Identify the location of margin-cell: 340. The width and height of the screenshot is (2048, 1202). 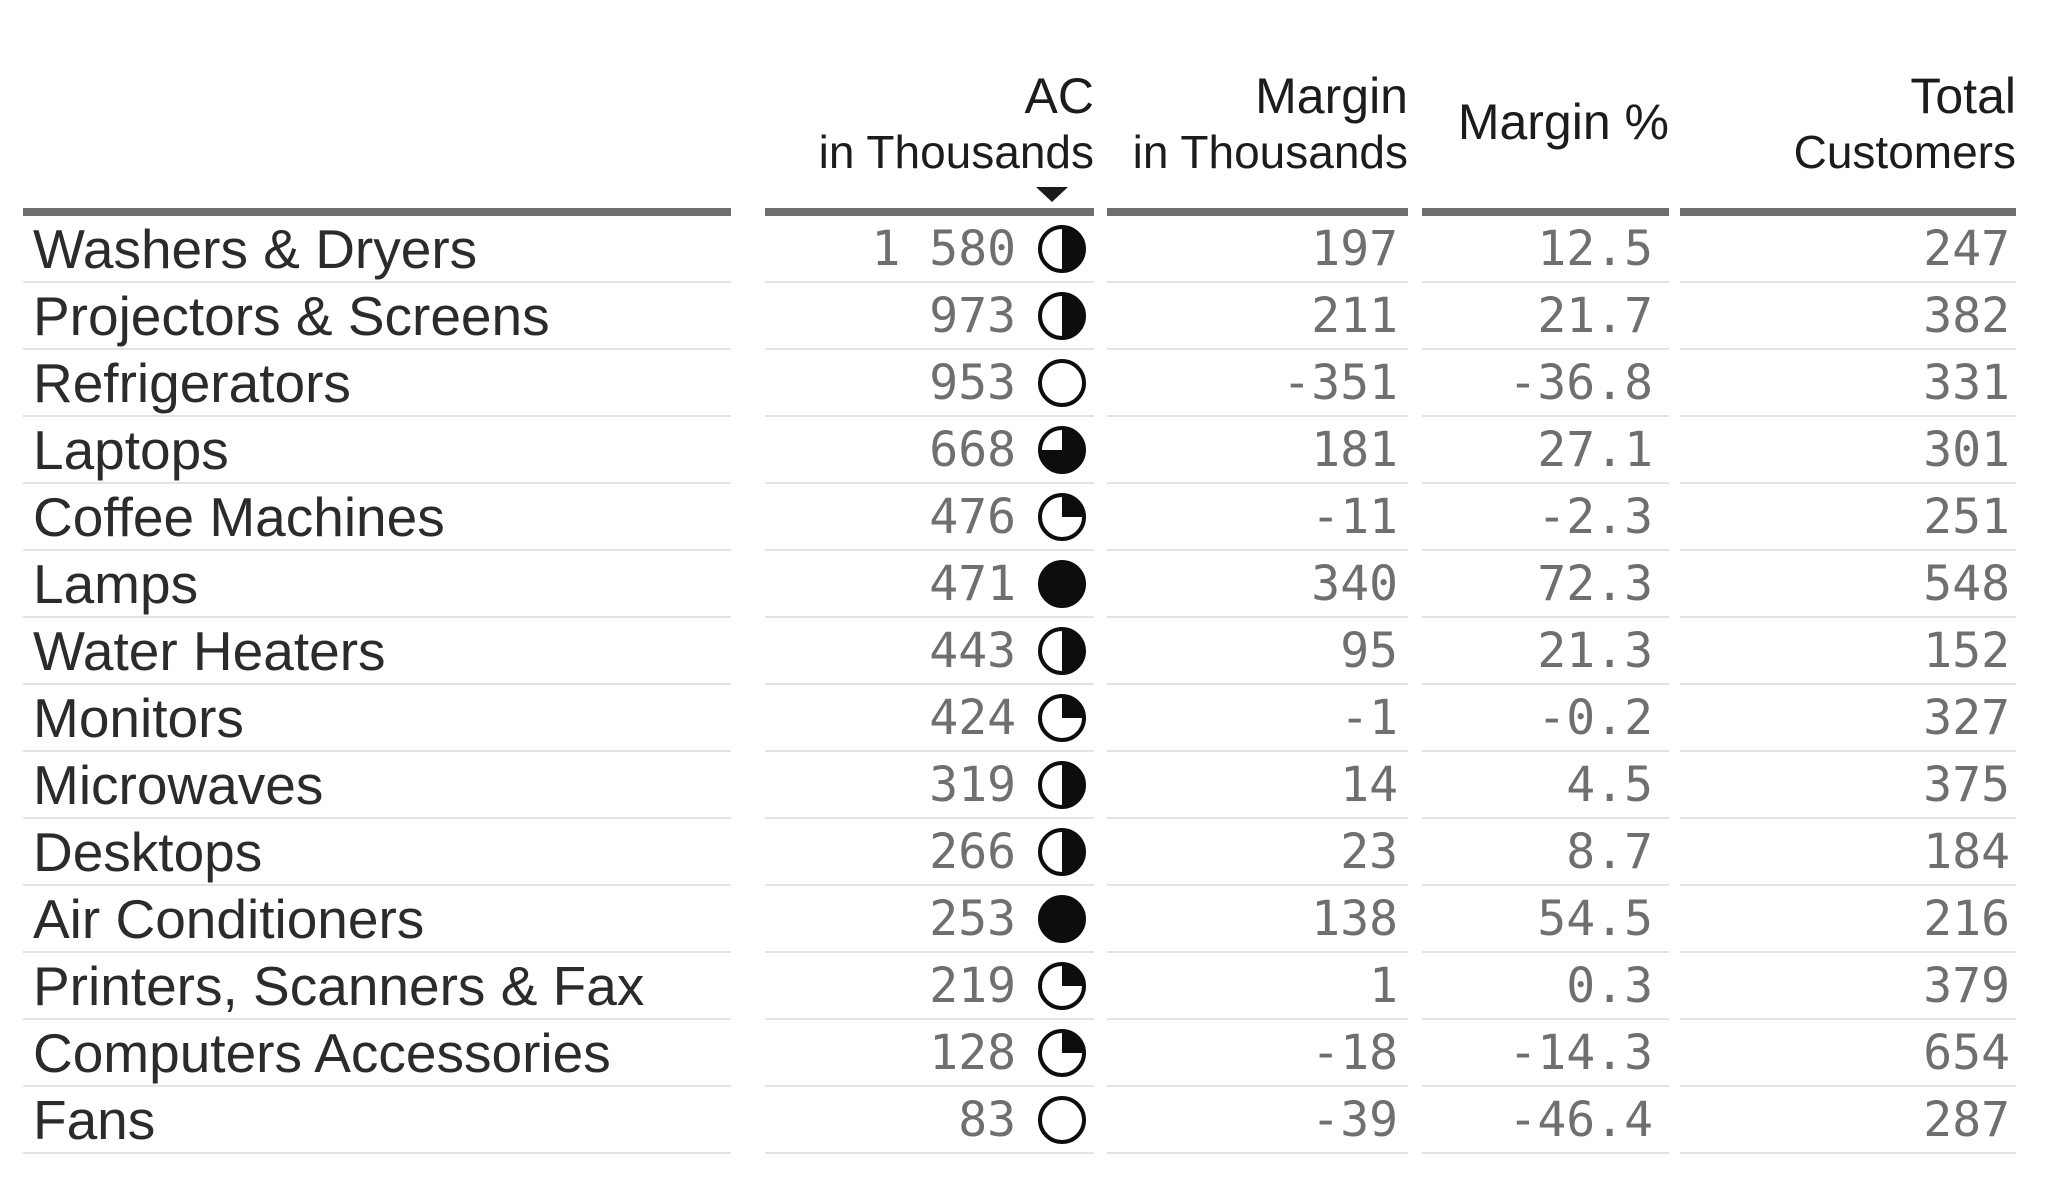
(1257, 584).